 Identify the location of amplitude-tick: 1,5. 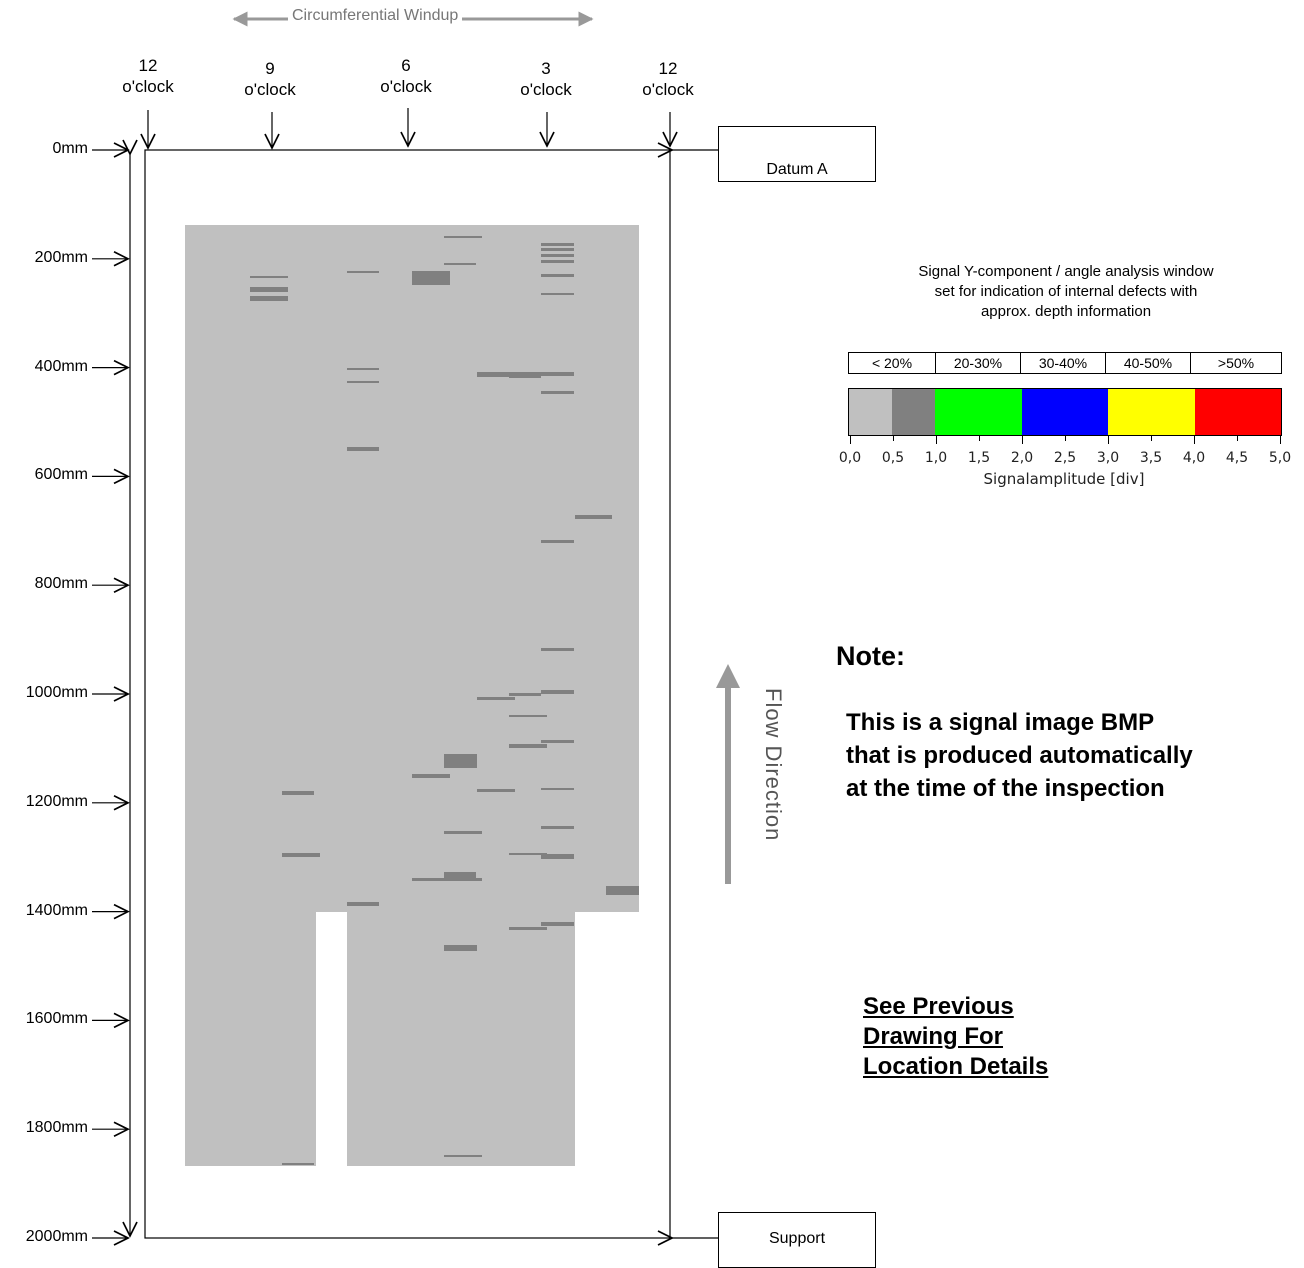
(979, 458).